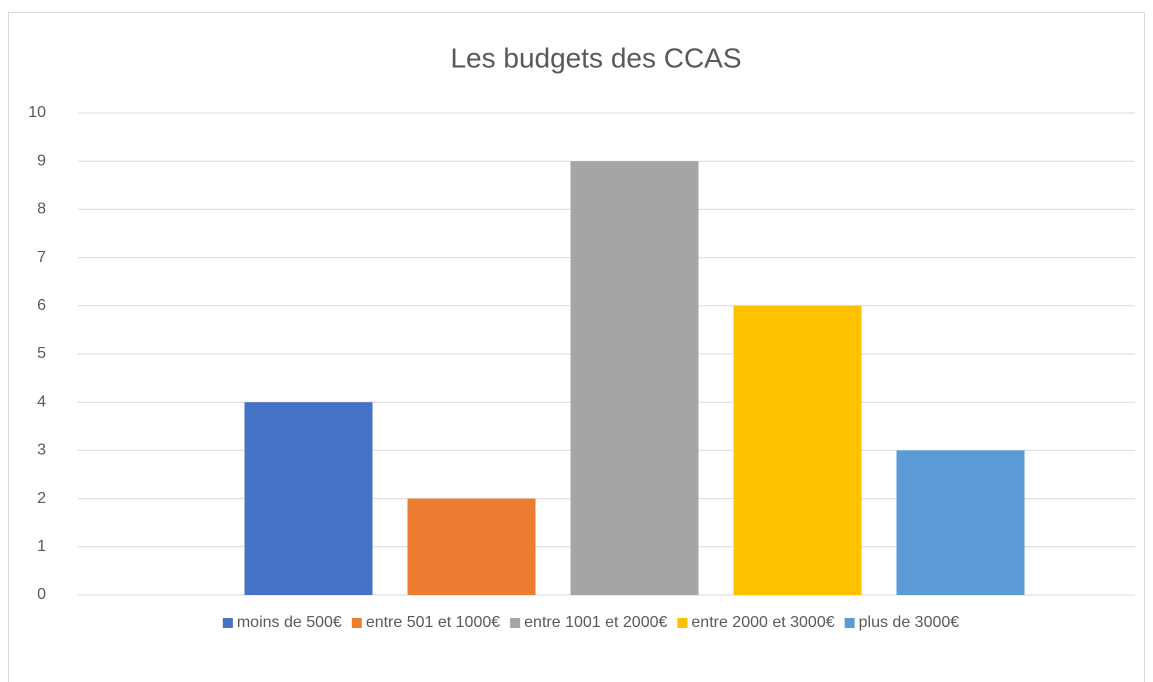 The width and height of the screenshot is (1153, 682). What do you see at coordinates (41, 209) in the screenshot?
I see `y-tick-label: 8` at bounding box center [41, 209].